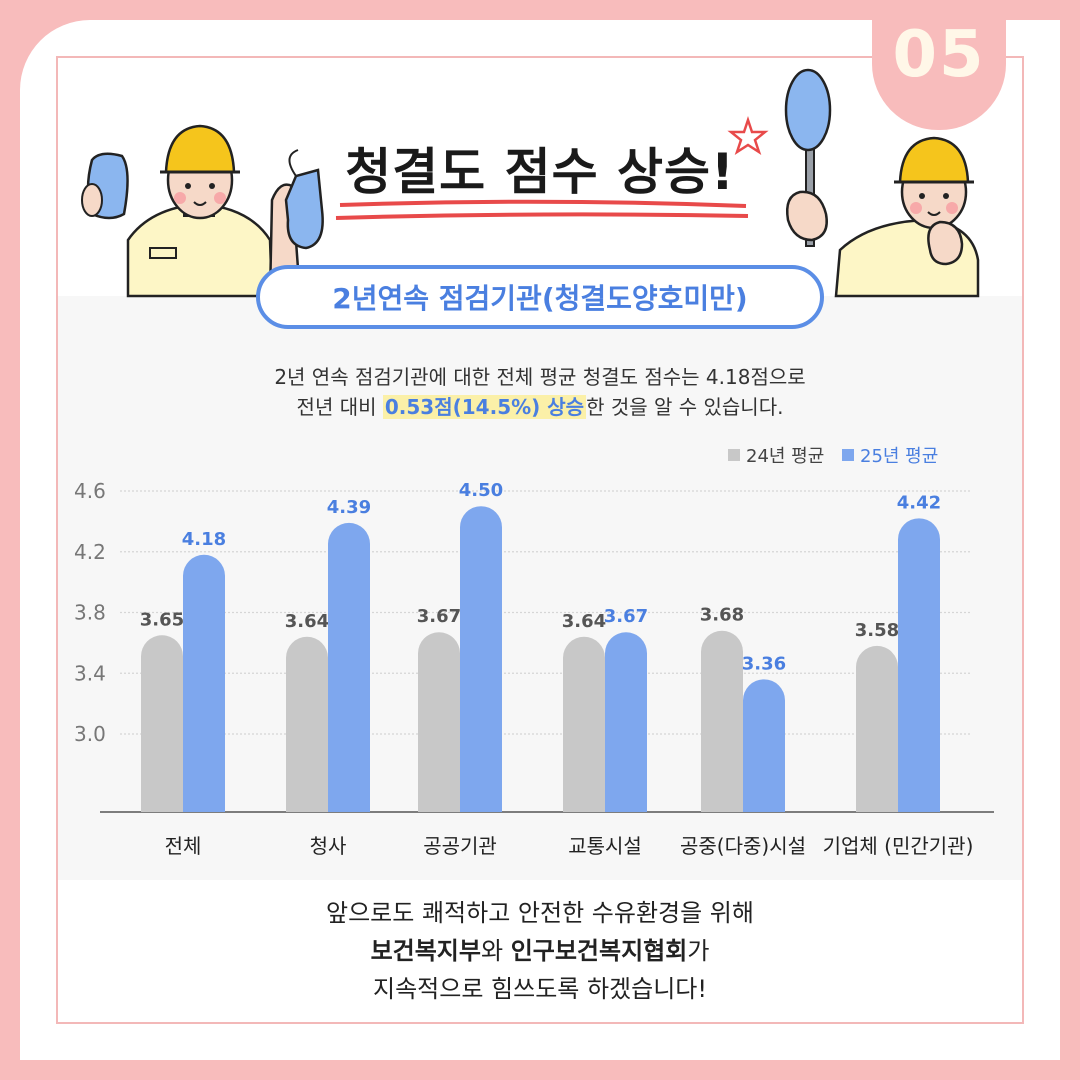  I want to click on footer-org-1: 보건복지부, so click(425, 951).